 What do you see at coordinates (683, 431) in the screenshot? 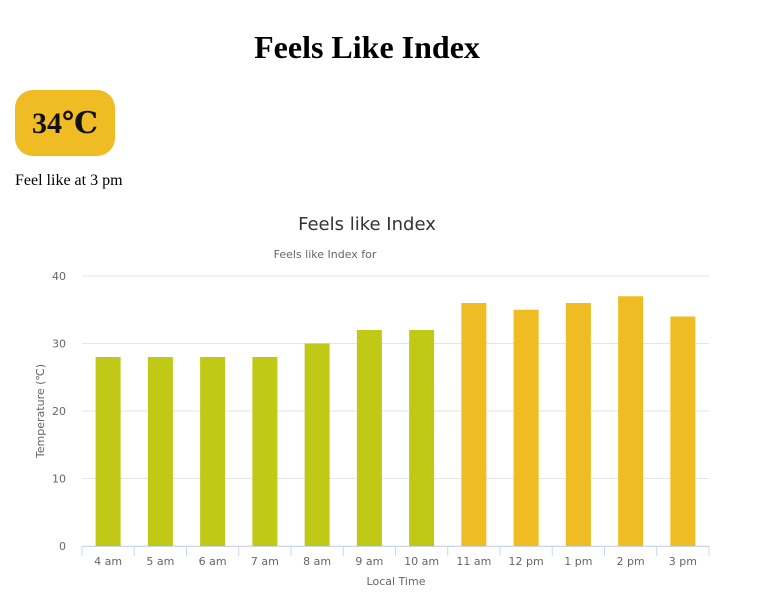
I see `bar-3-pm` at bounding box center [683, 431].